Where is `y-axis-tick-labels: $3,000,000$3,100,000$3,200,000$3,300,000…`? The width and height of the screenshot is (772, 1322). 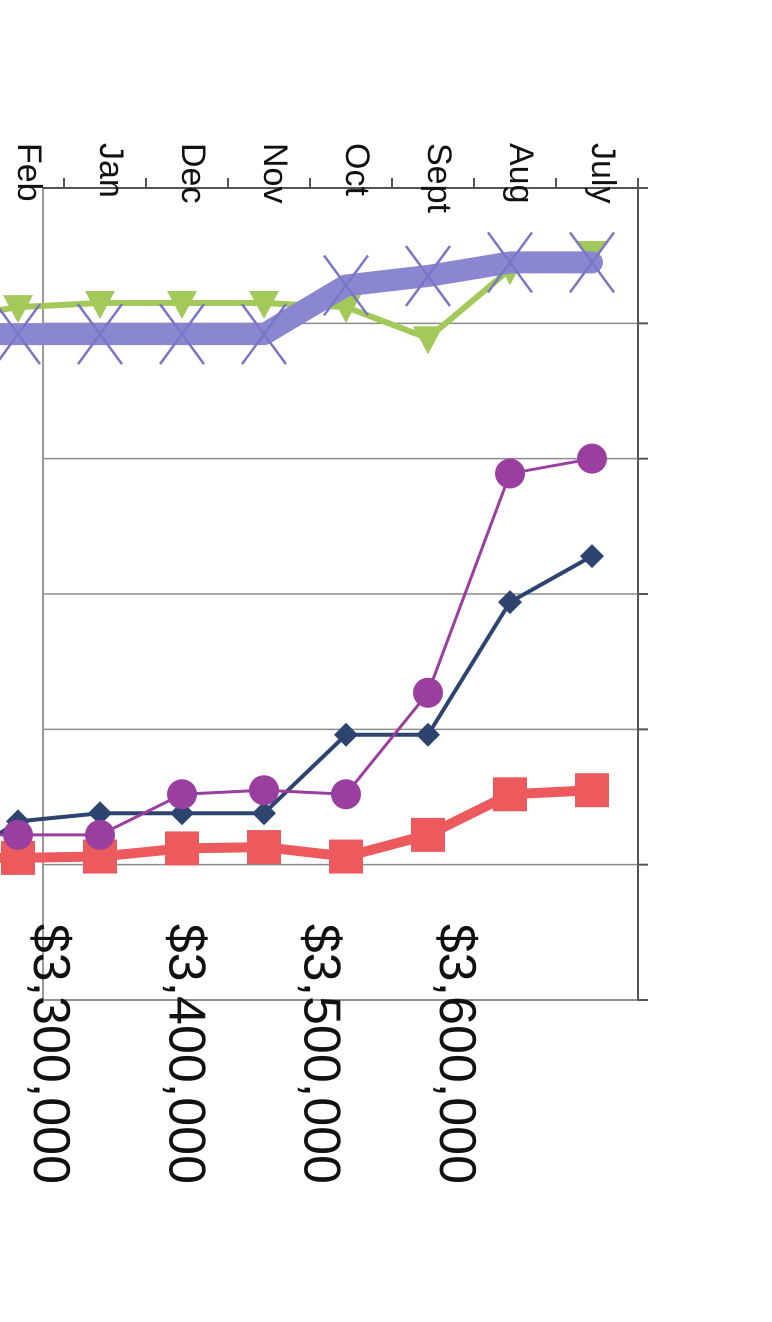
y-axis-tick-labels: $3,000,000$3,100,000$3,200,000$3,300,000… is located at coordinates (254, 1054).